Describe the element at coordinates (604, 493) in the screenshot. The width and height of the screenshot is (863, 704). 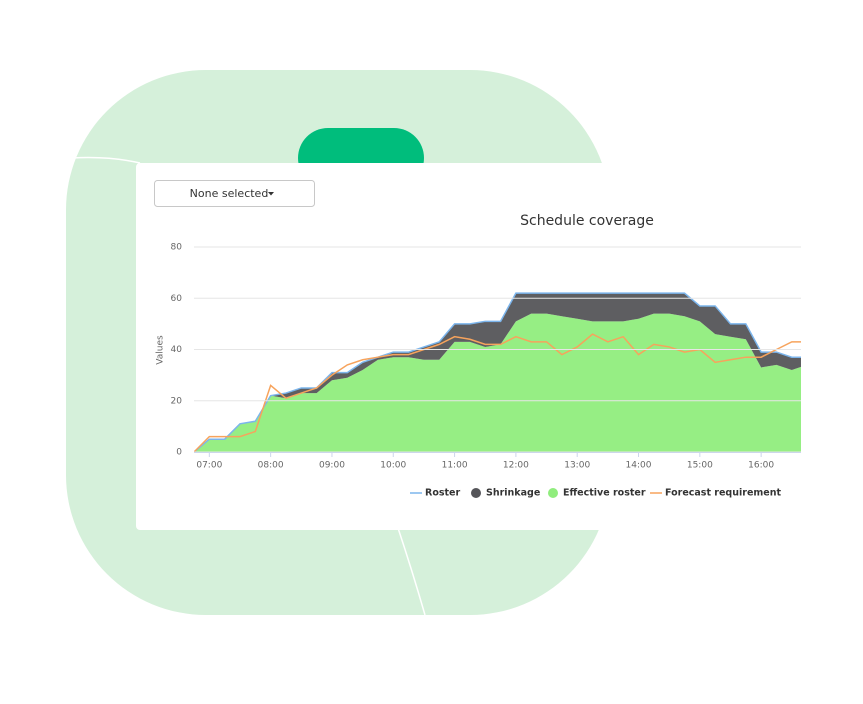
I see `legend-label: Effective roster` at that location.